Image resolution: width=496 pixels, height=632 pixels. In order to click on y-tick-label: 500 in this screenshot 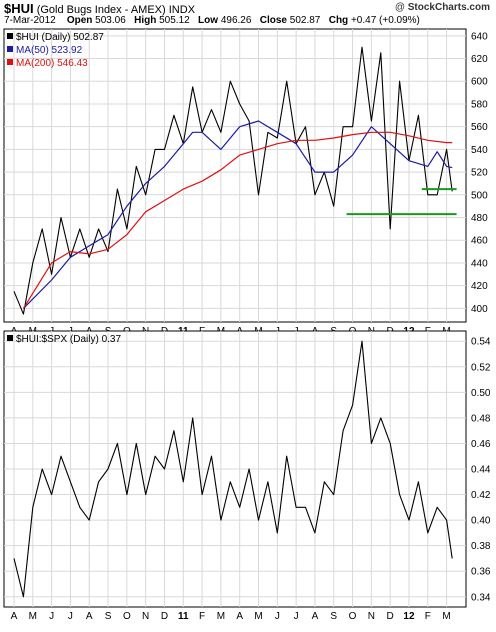, I will do `click(479, 195)`.